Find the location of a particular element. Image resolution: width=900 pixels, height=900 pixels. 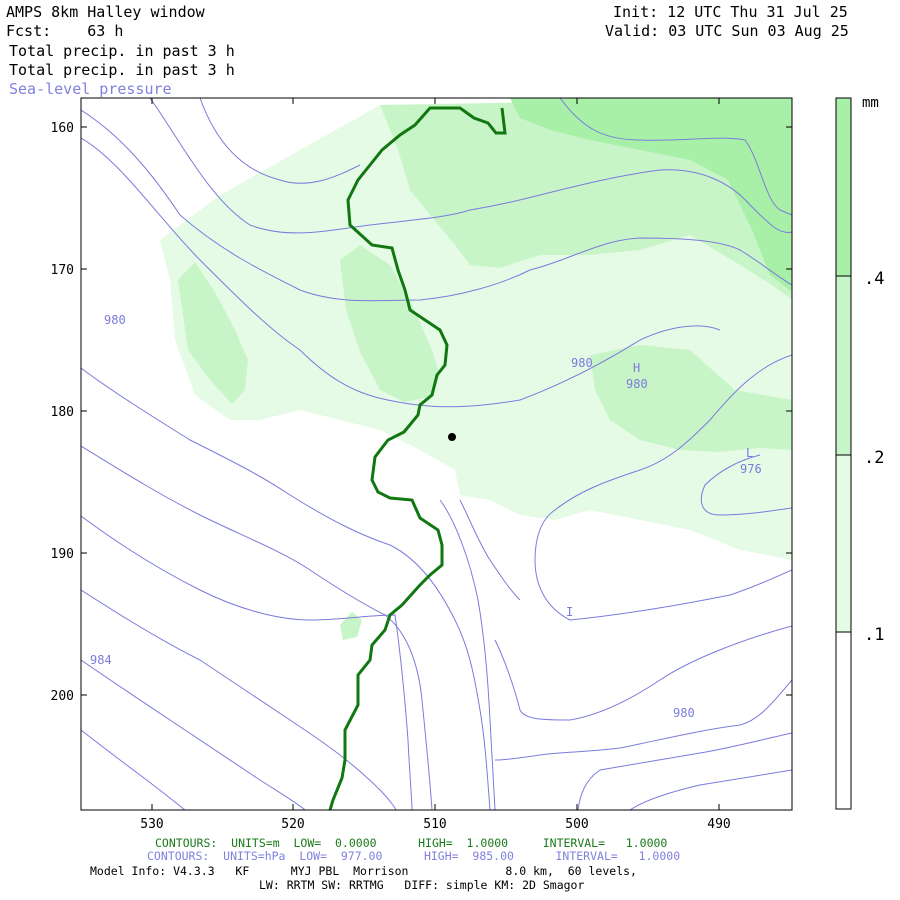

y-tick-label: 160 is located at coordinates (62, 128).